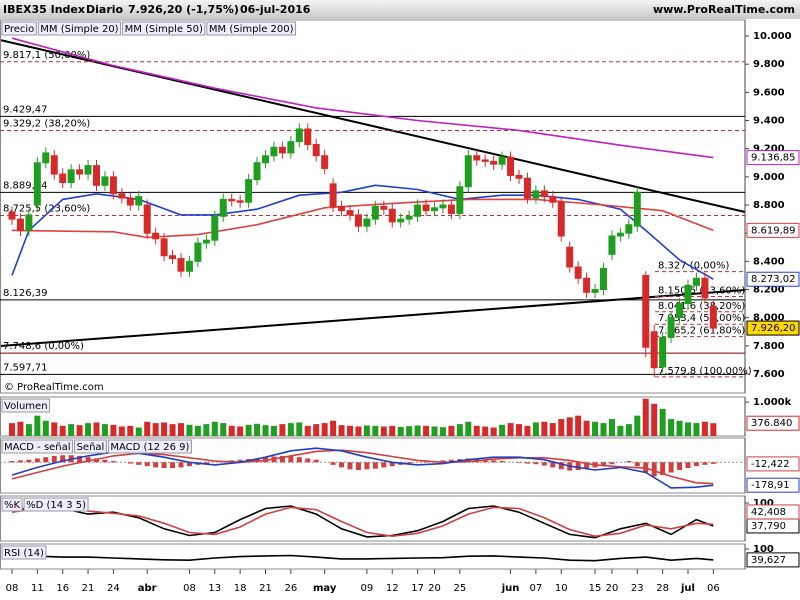  I want to click on series-line, so click(362, 522).